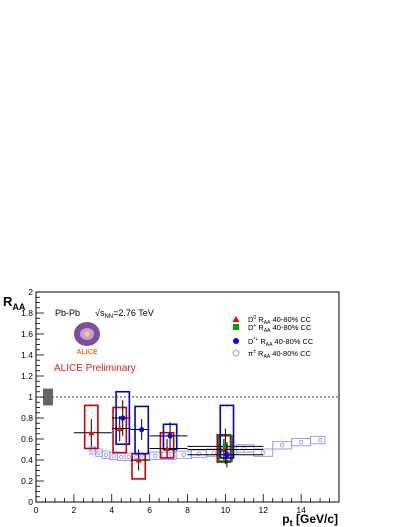 The height and width of the screenshot is (527, 407). Describe the element at coordinates (87, 339) in the screenshot. I see `alice-logo: ALICE` at that location.